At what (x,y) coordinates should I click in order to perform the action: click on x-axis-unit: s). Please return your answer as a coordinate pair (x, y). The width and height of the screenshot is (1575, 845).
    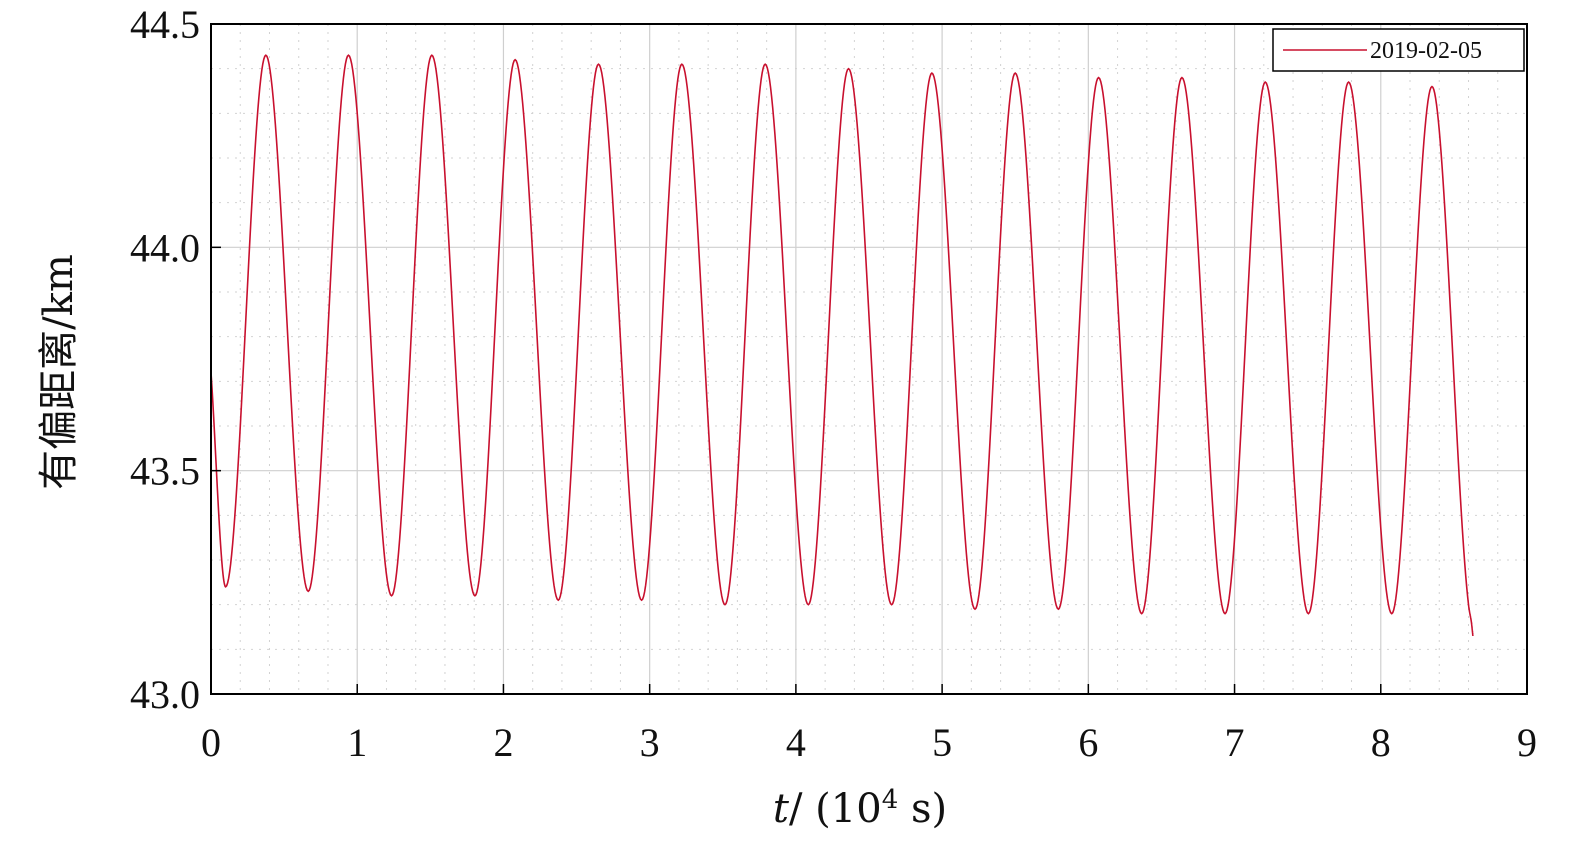
    Looking at the image, I should click on (922, 809).